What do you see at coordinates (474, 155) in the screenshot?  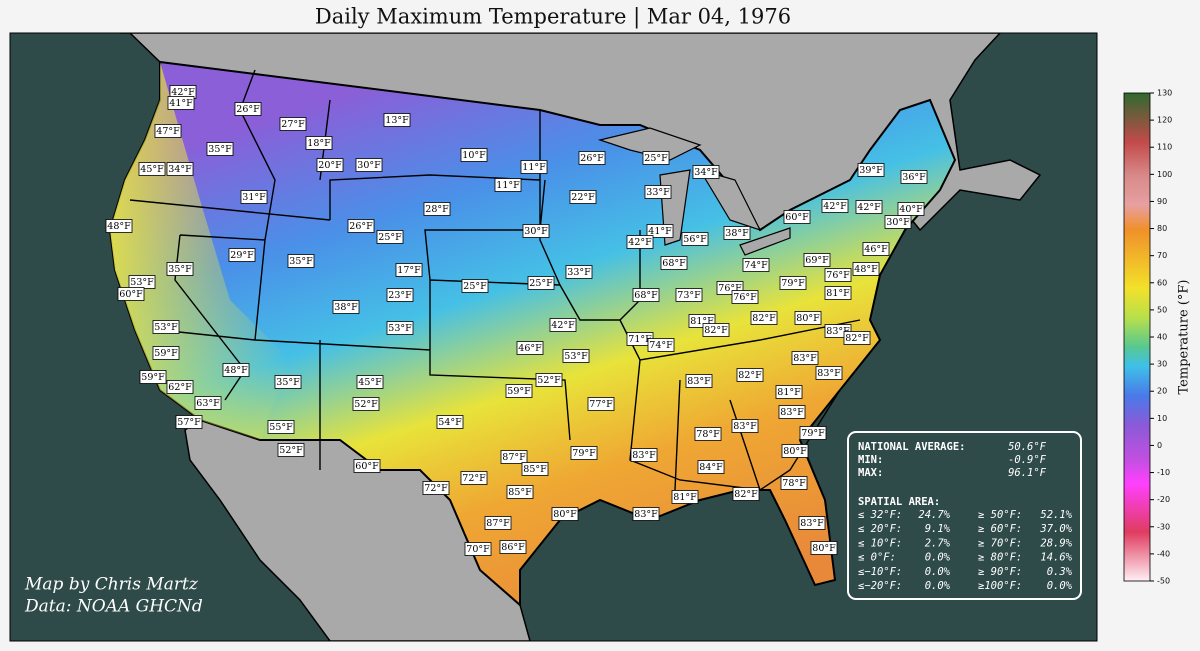 I see `station-label: 10°F` at bounding box center [474, 155].